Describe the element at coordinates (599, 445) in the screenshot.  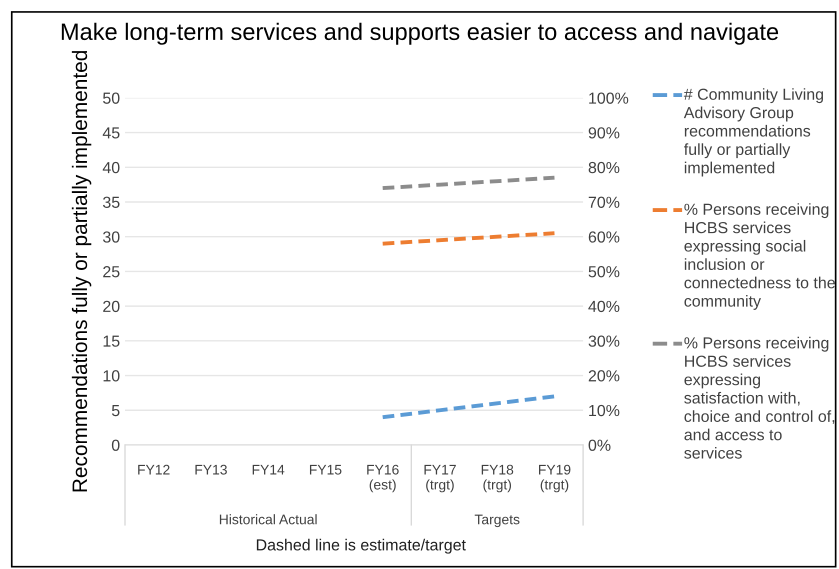
I see `y2-tick-label: 0%` at that location.